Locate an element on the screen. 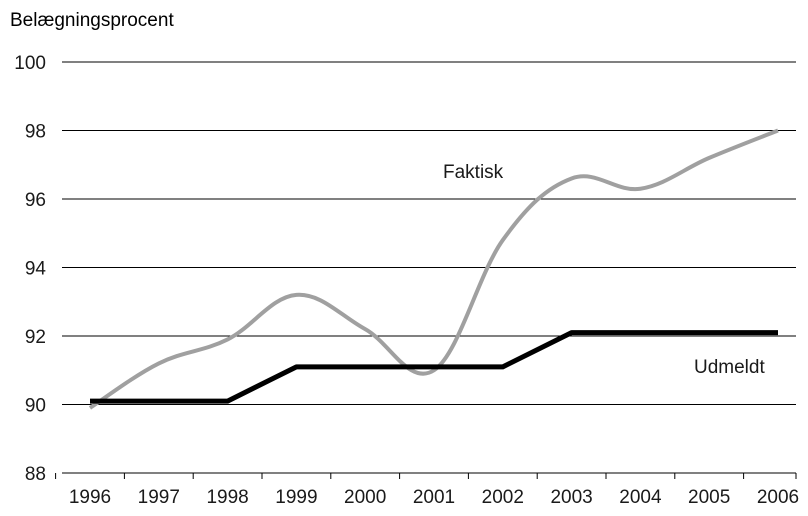 This screenshot has height=516, width=808. x-tick-label: 2003 is located at coordinates (571, 497).